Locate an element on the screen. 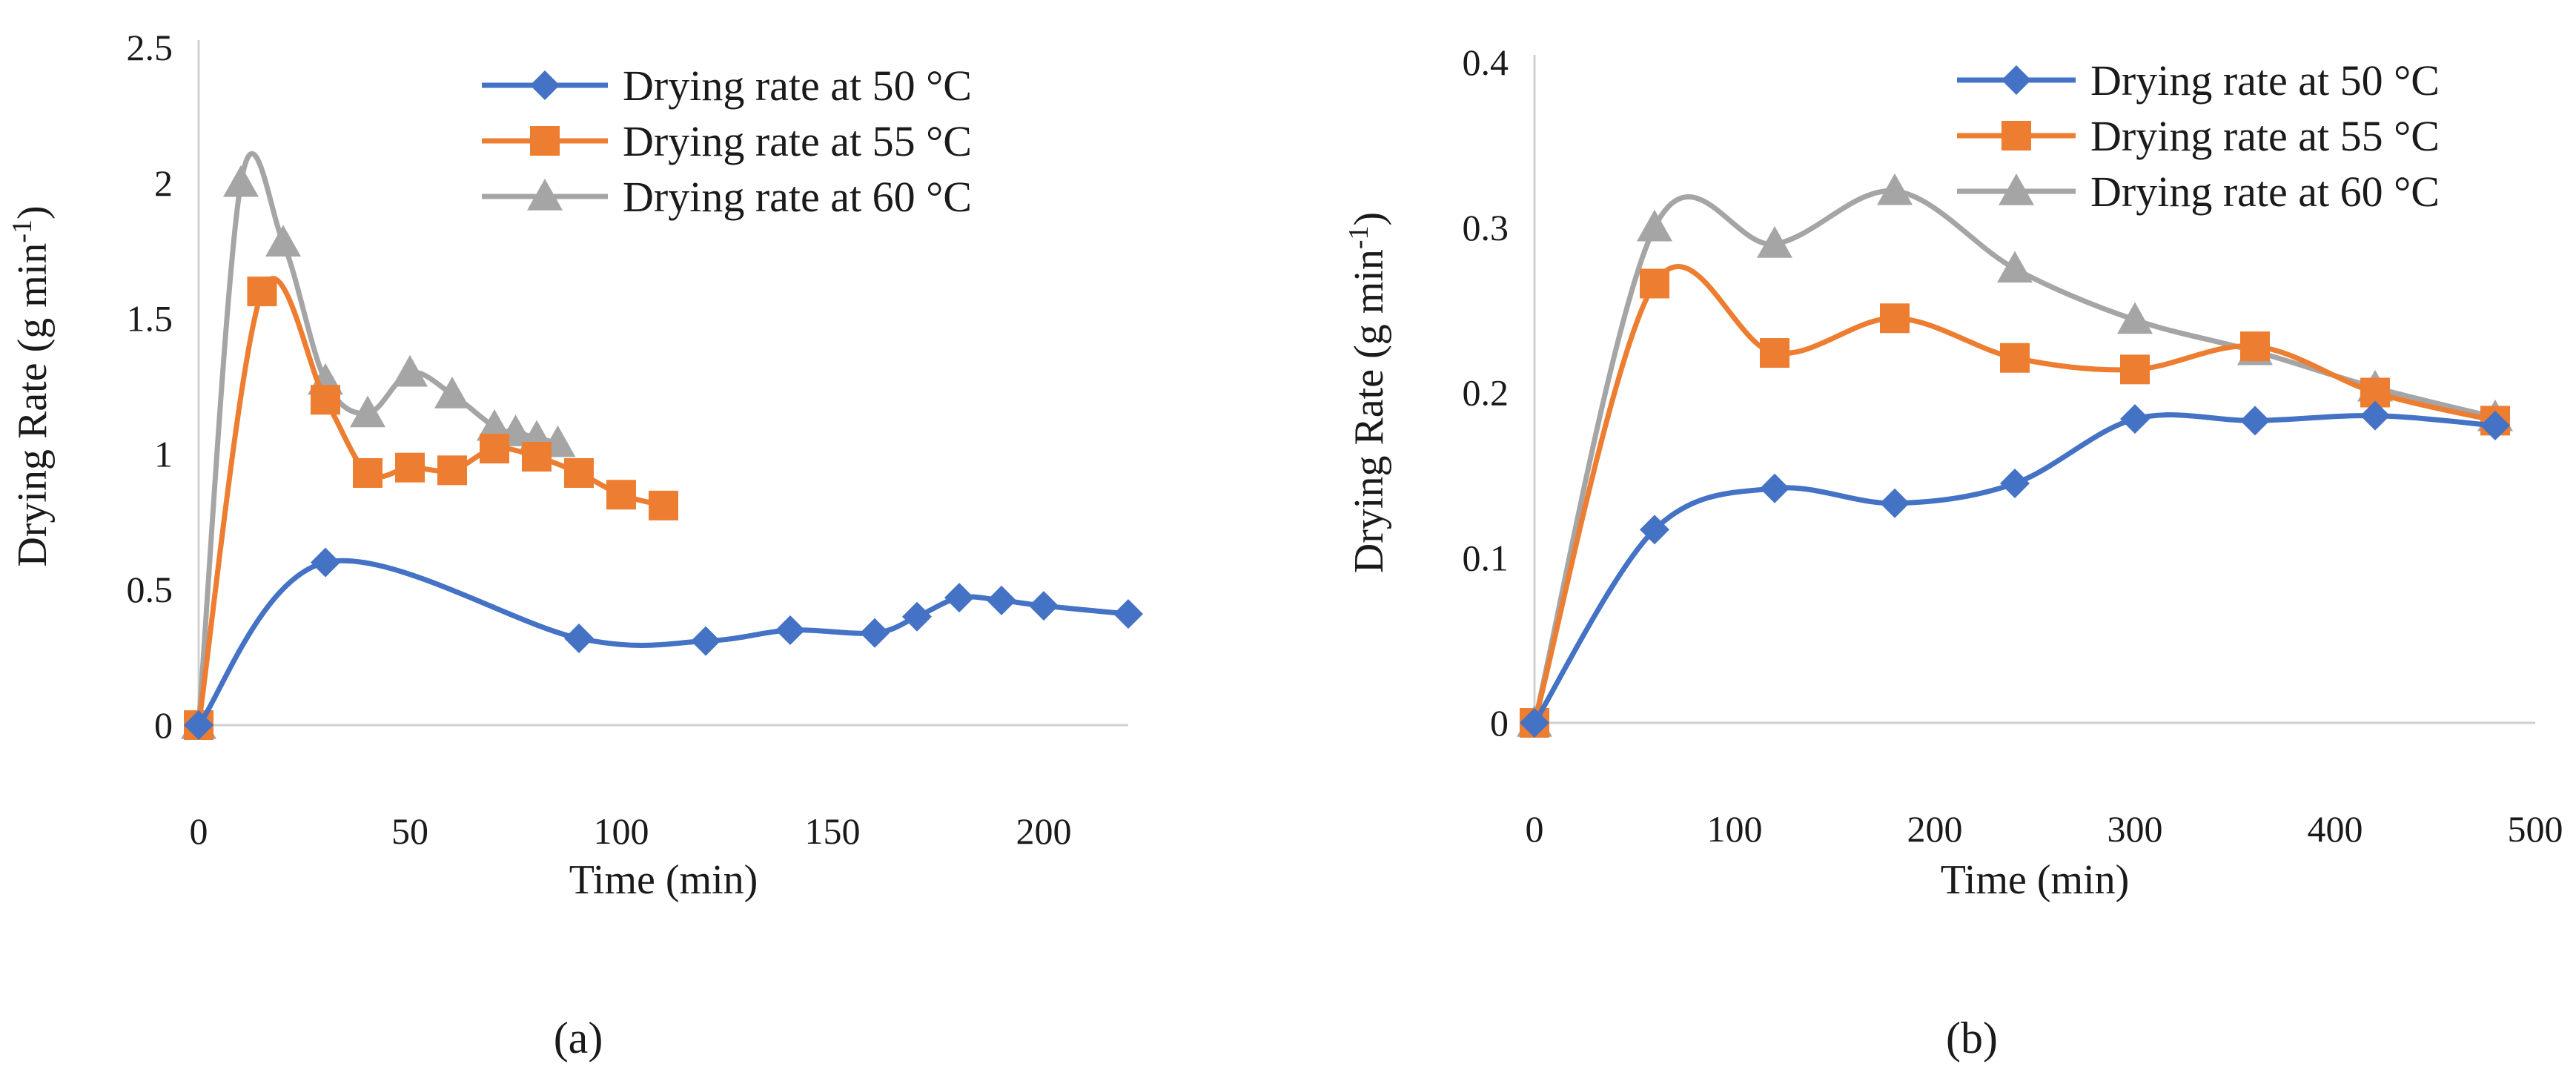  legend-label: Drying rate at 55 °C is located at coordinates (797, 141).